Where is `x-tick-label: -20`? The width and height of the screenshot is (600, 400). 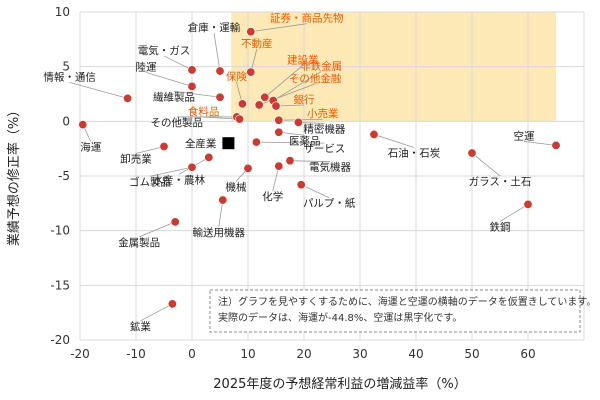
x-tick-label: -20 is located at coordinates (80, 354).